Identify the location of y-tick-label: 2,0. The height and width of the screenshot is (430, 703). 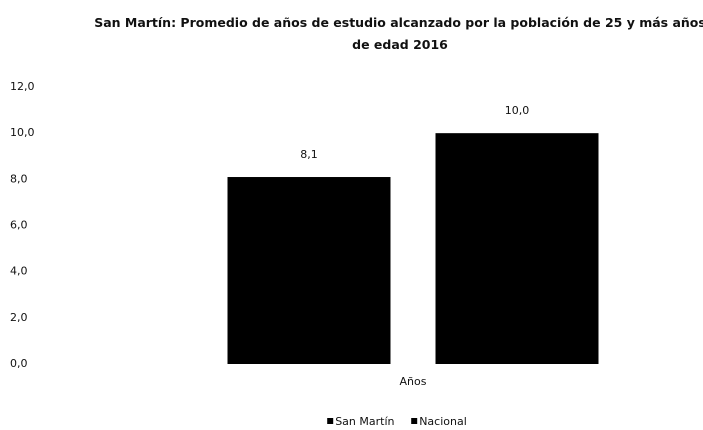
(19, 317).